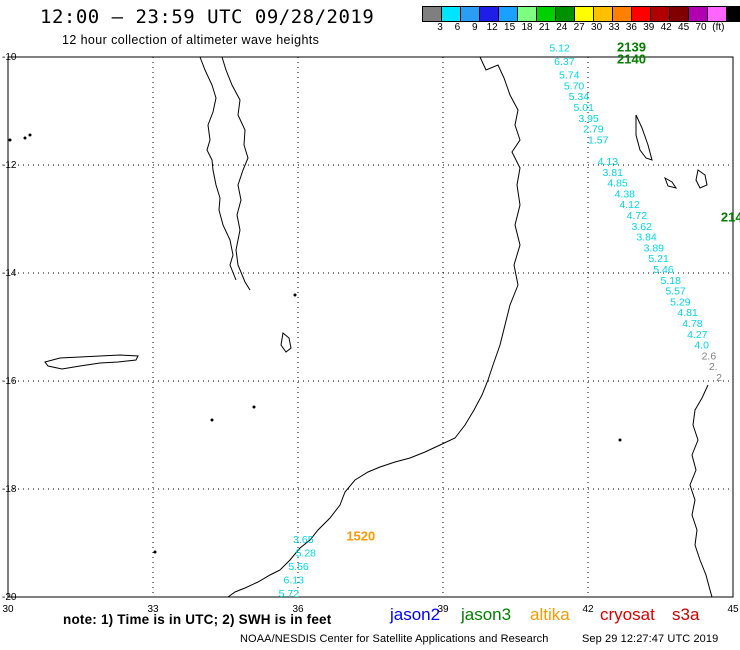 This screenshot has width=740, height=650. I want to click on wave-height-value: 6.37, so click(564, 62).